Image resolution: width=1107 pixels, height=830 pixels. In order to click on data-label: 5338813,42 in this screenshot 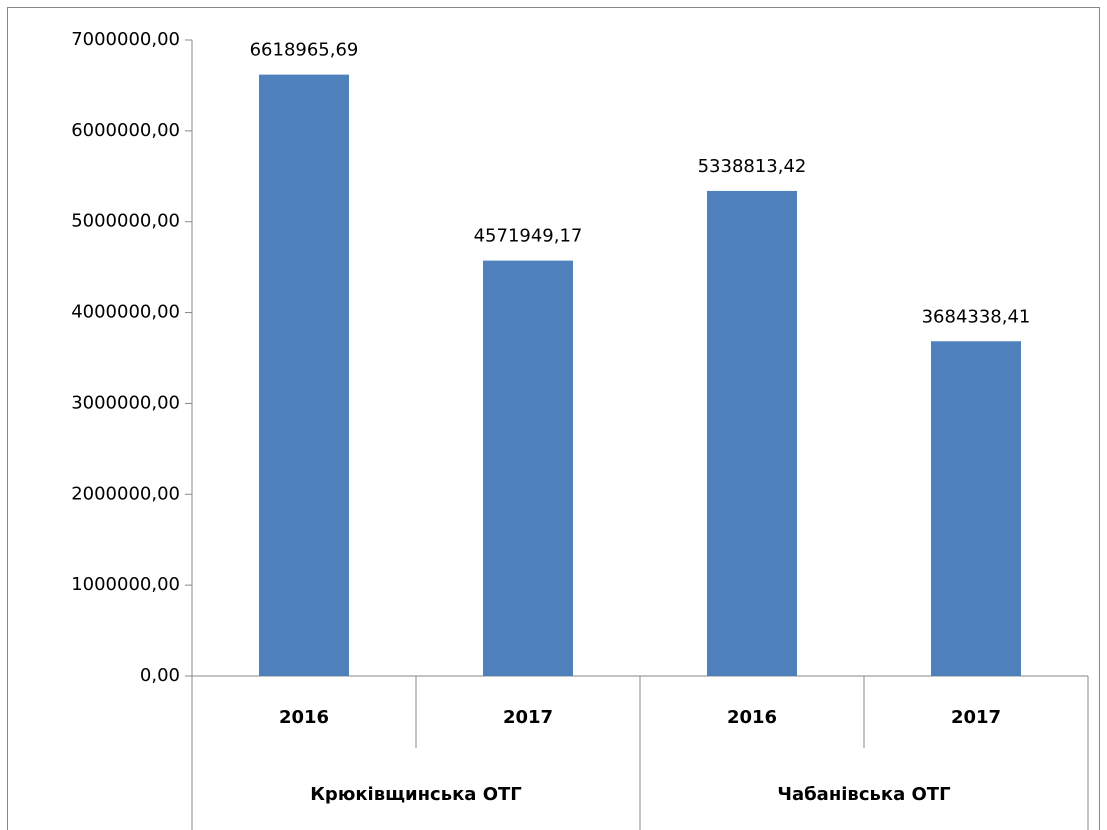, I will do `click(752, 166)`.